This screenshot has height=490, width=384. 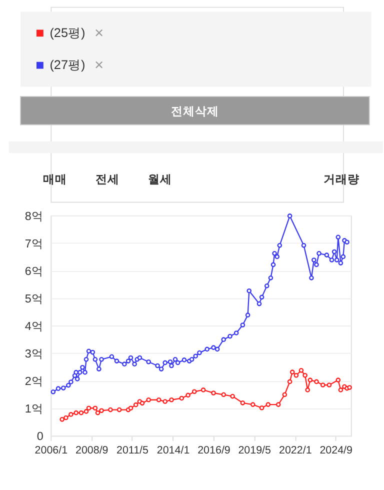 What do you see at coordinates (40, 437) in the screenshot?
I see `y-tick-label: 0` at bounding box center [40, 437].